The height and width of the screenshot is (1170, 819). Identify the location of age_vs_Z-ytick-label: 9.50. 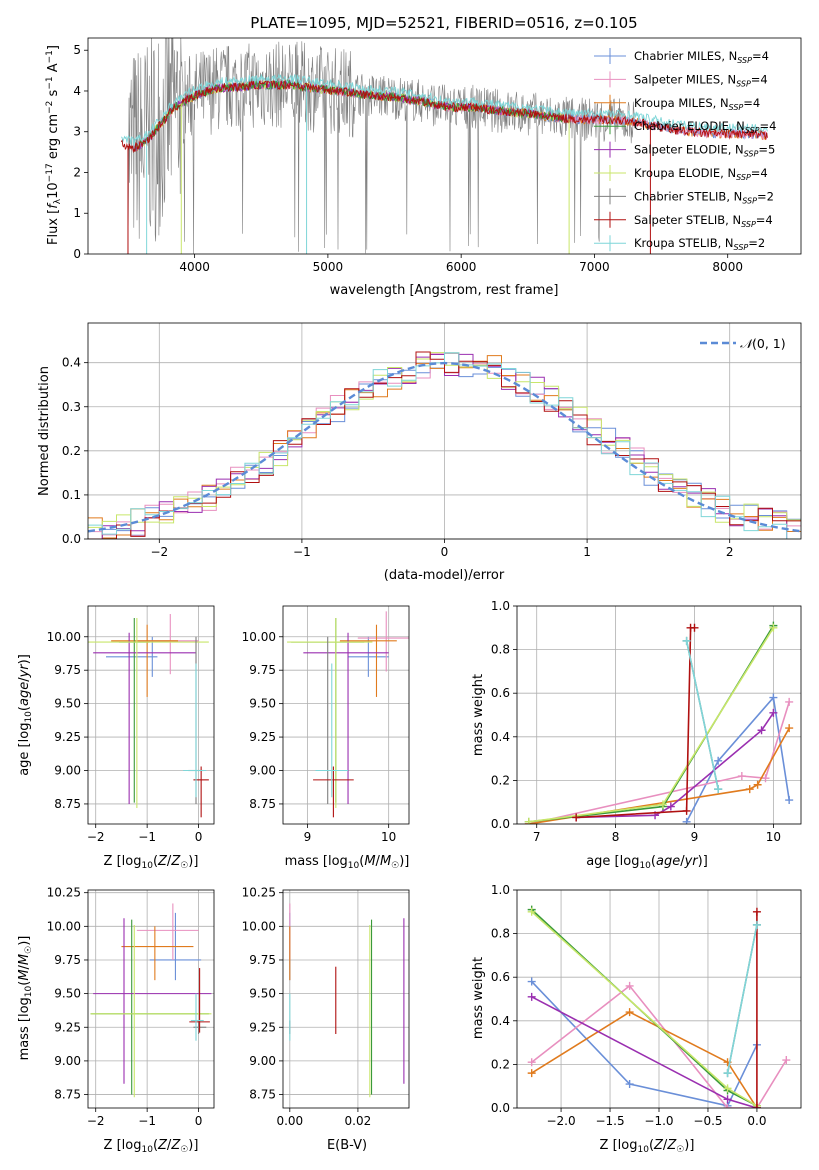
(67, 704).